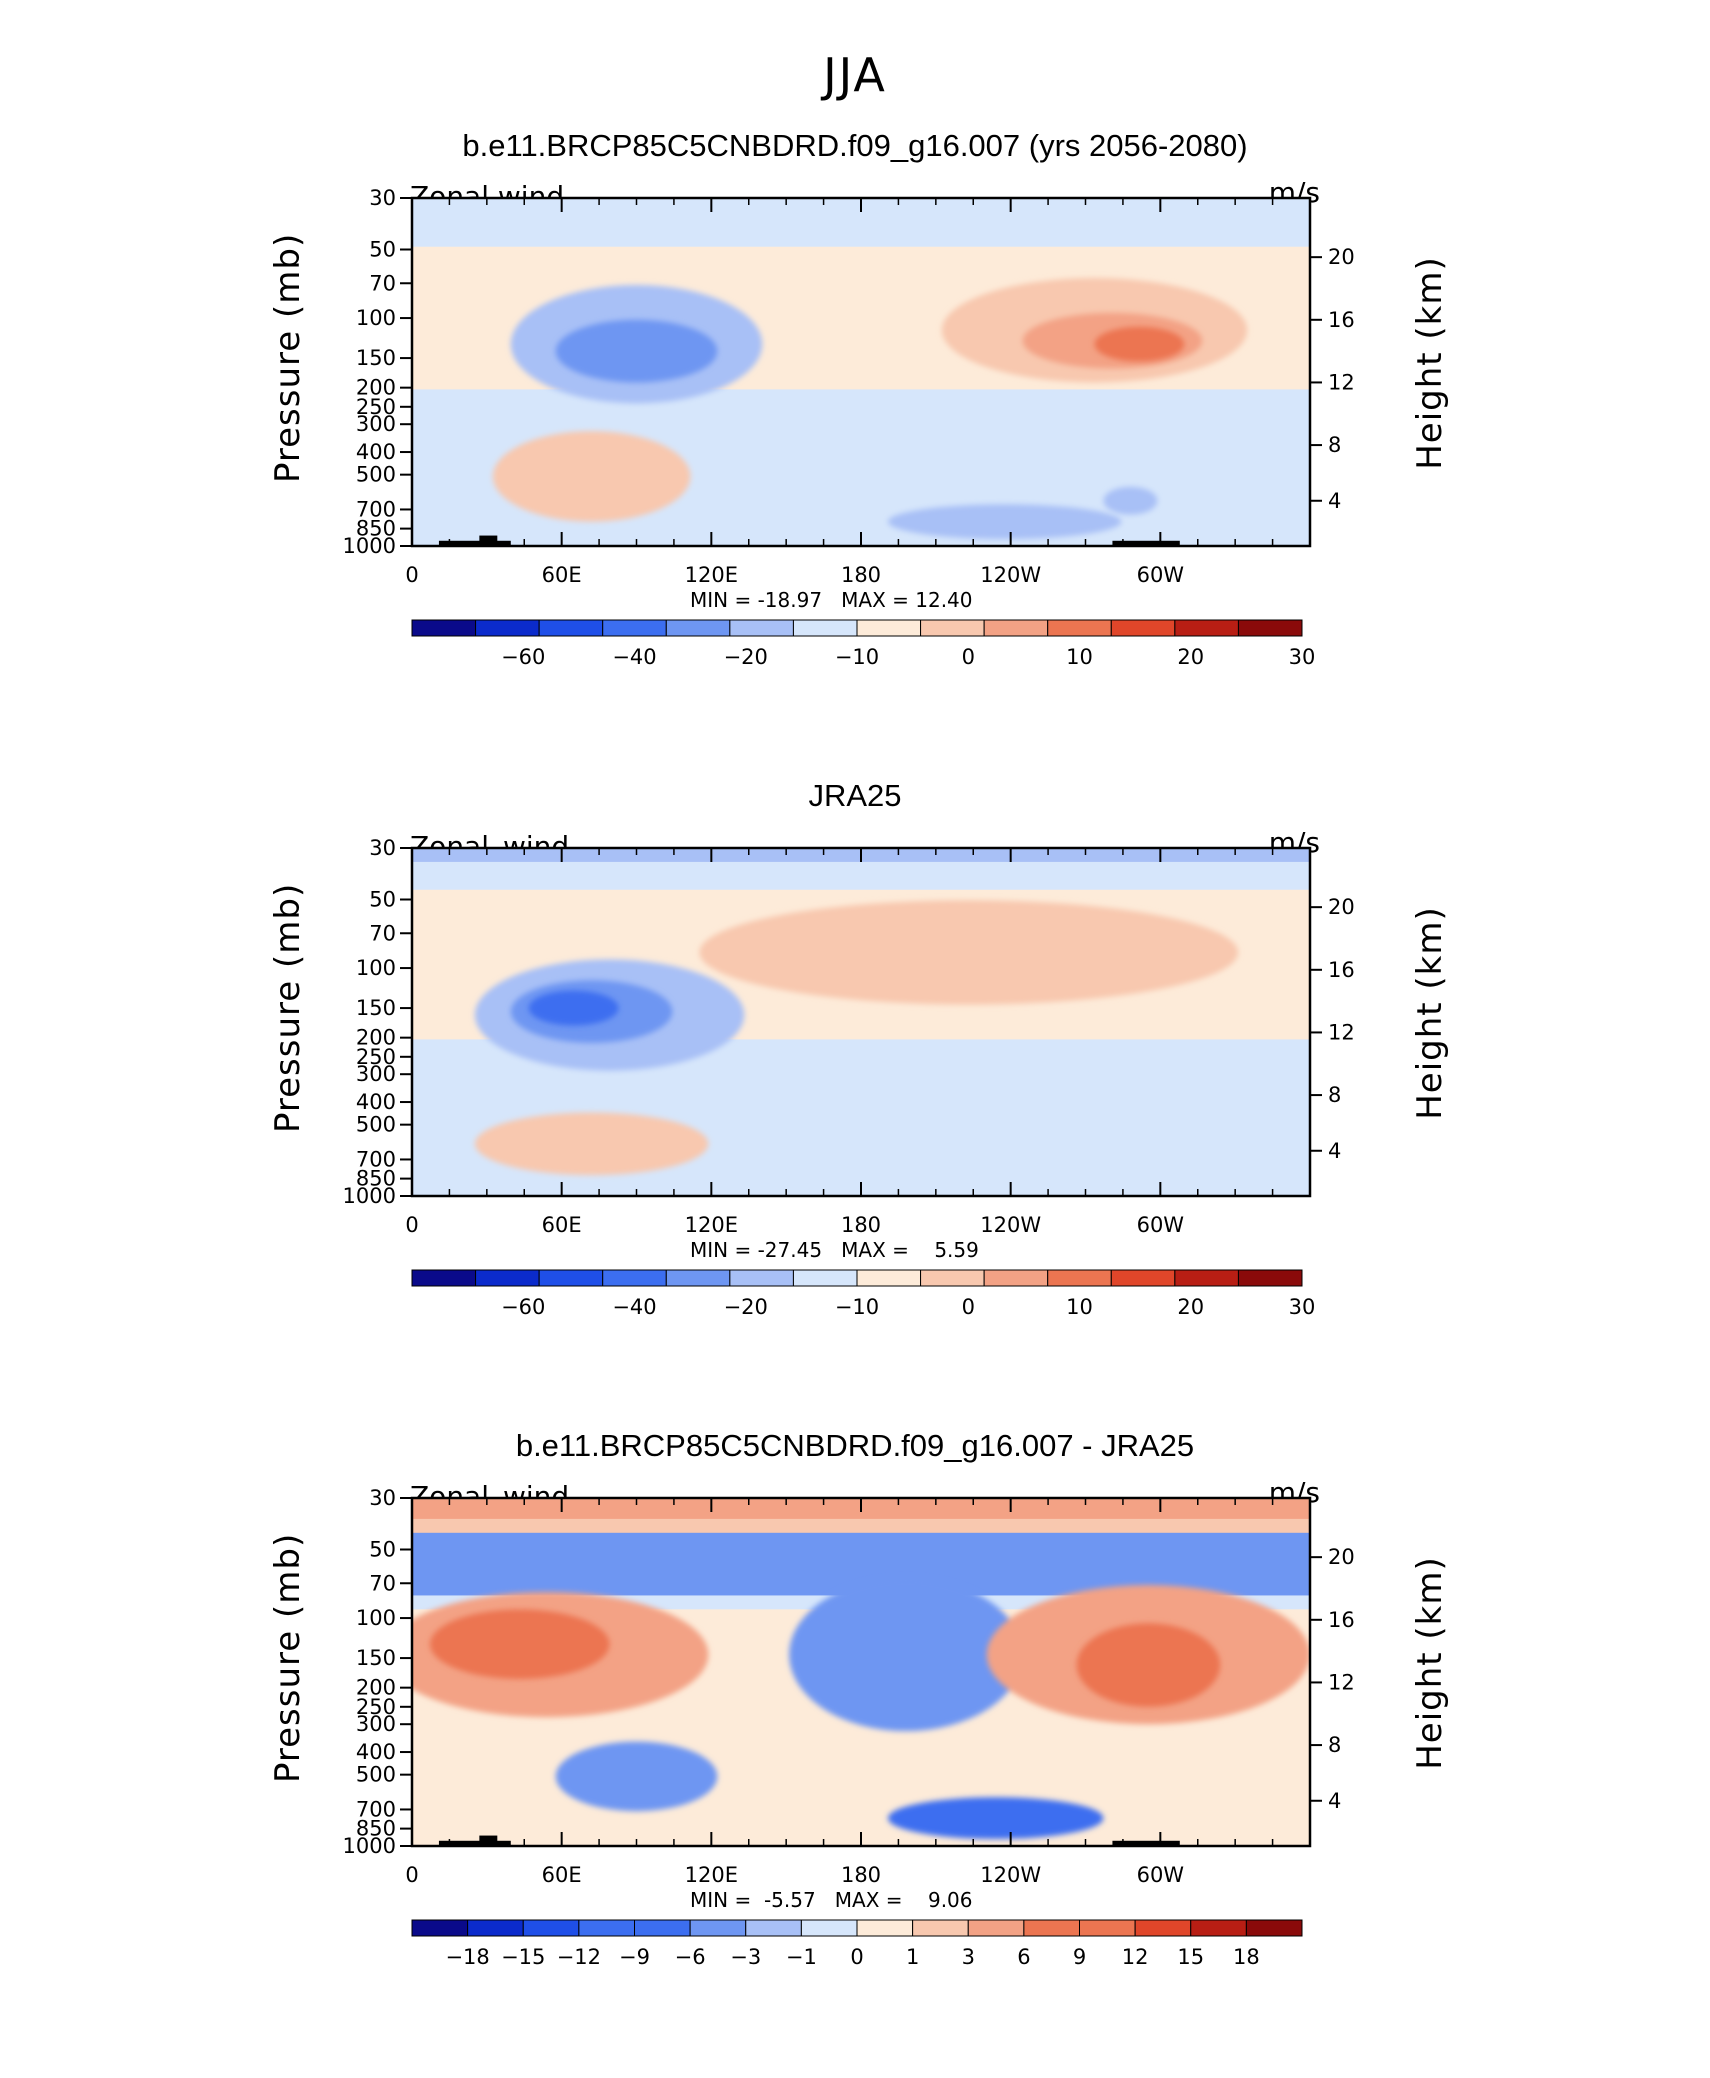  What do you see at coordinates (863, 1294) in the screenshot?
I see `colorbar: −60 −40 −20 −10 0 10 20 30` at bounding box center [863, 1294].